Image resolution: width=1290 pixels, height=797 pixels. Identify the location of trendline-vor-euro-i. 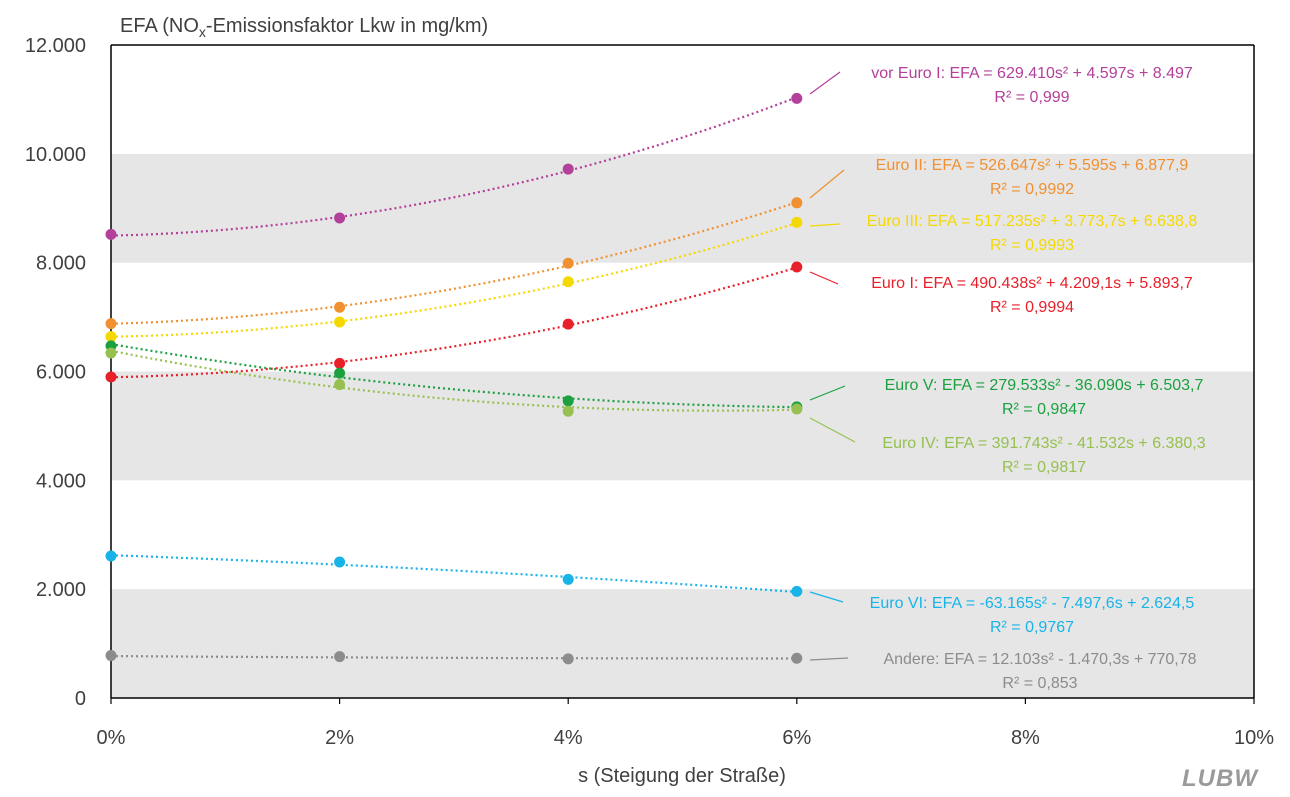
(454, 166).